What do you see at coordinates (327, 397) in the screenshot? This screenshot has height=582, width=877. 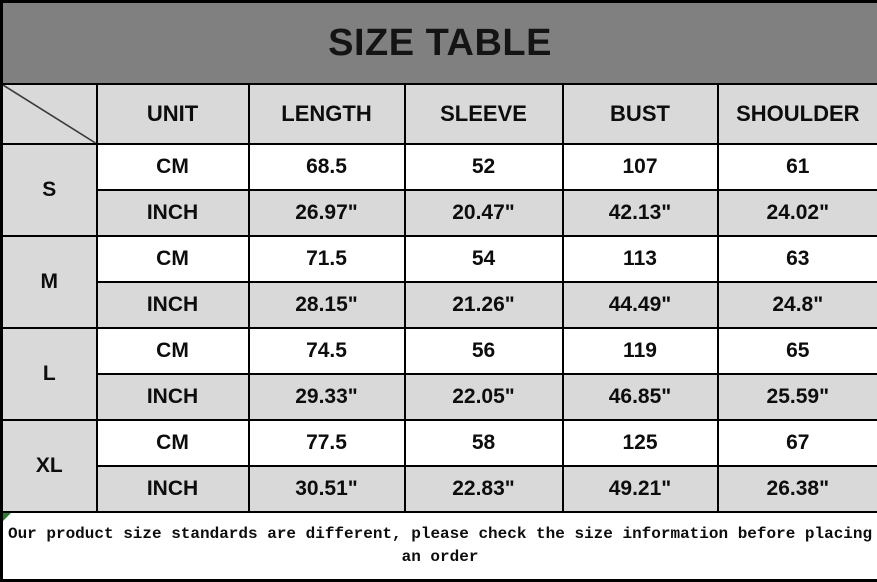 I see `value-cell: 29.33"` at bounding box center [327, 397].